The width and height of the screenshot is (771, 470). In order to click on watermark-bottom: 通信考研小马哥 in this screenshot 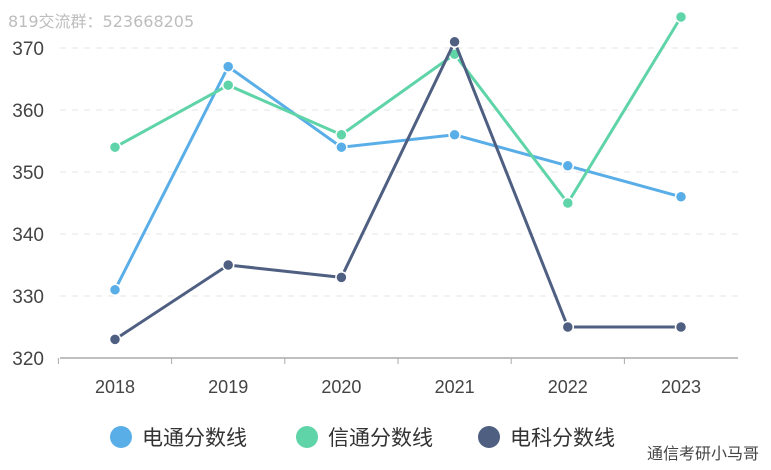, I will do `click(702, 453)`.